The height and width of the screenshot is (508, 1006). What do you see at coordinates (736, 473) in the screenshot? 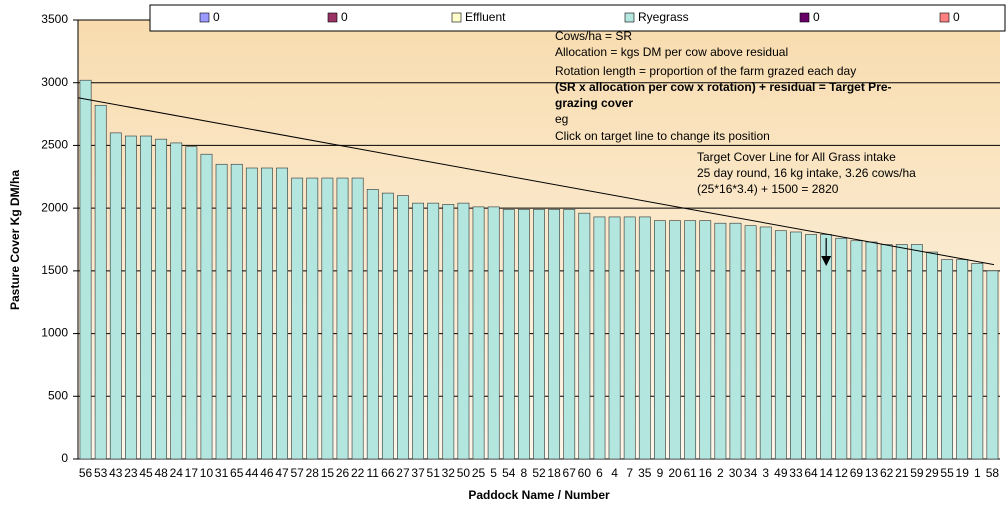
I see `x-tick-label: 30` at bounding box center [736, 473].